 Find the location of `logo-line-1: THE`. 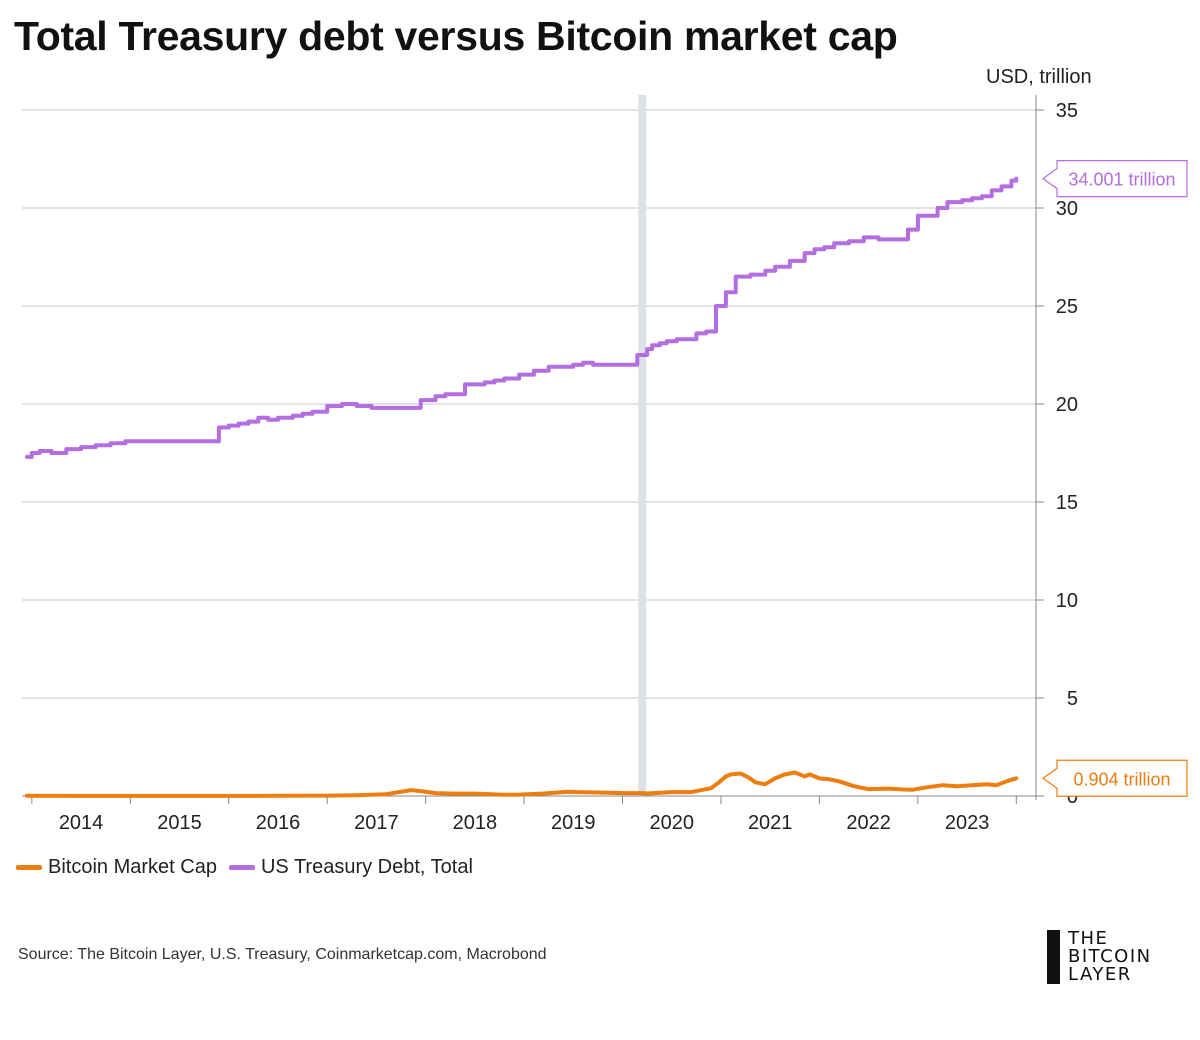

logo-line-1: THE is located at coordinates (1088, 938).